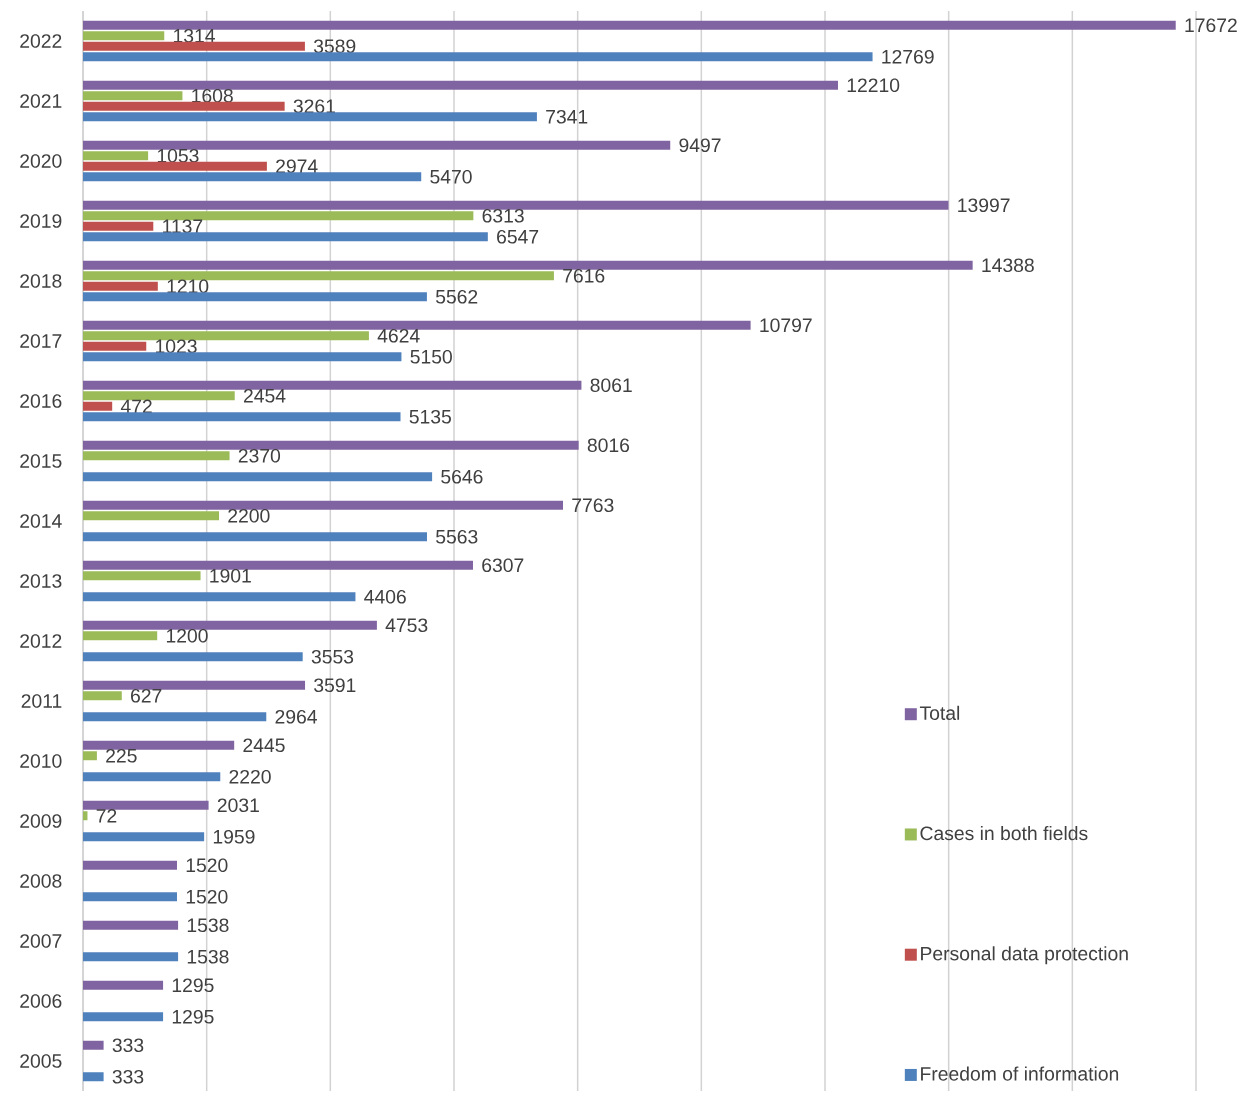 The width and height of the screenshot is (1254, 1099). I want to click on data-label: 13997, so click(984, 205).